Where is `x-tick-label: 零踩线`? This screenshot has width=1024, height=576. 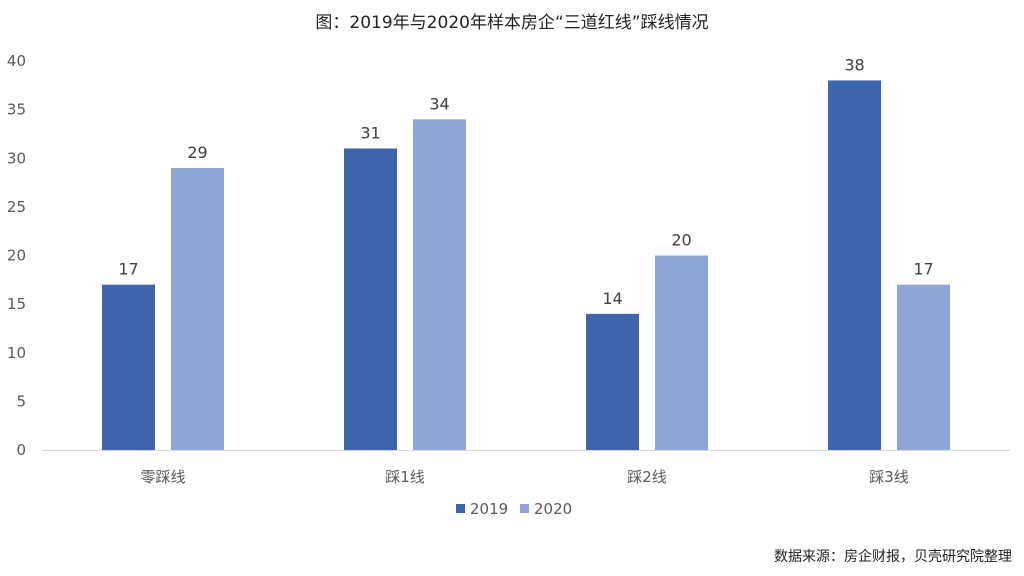
x-tick-label: 零踩线 is located at coordinates (162, 477).